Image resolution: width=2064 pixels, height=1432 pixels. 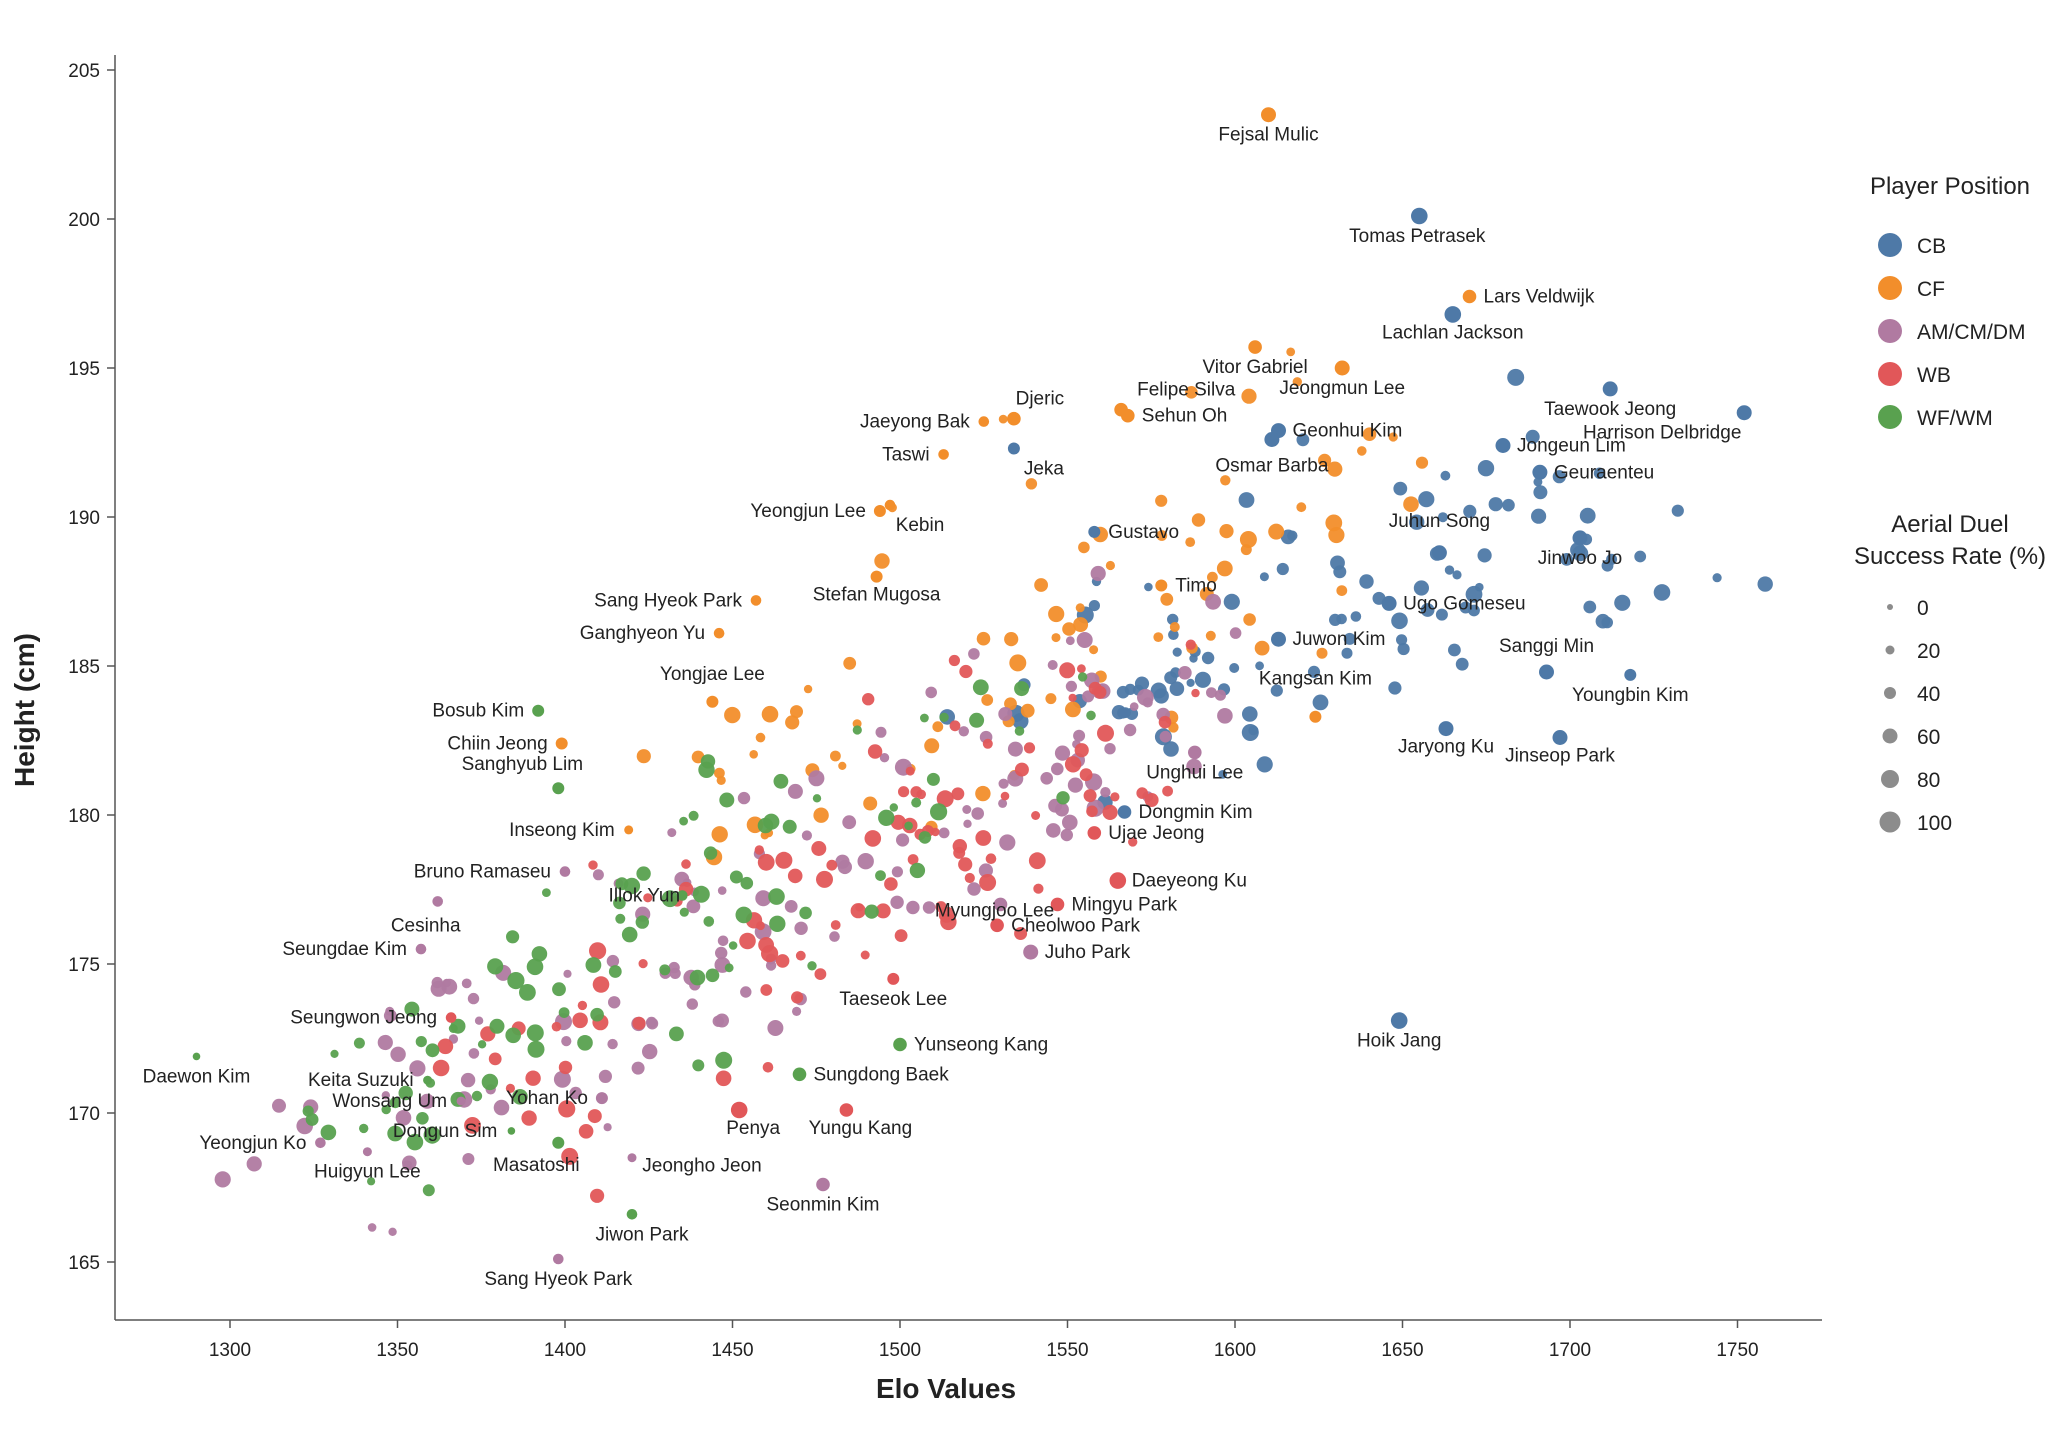 I want to click on size-legend-swatch, so click(x=1890, y=693).